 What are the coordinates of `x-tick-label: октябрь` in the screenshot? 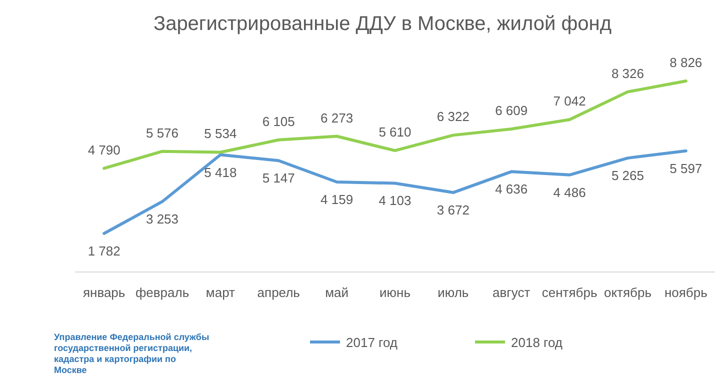 It's located at (628, 292).